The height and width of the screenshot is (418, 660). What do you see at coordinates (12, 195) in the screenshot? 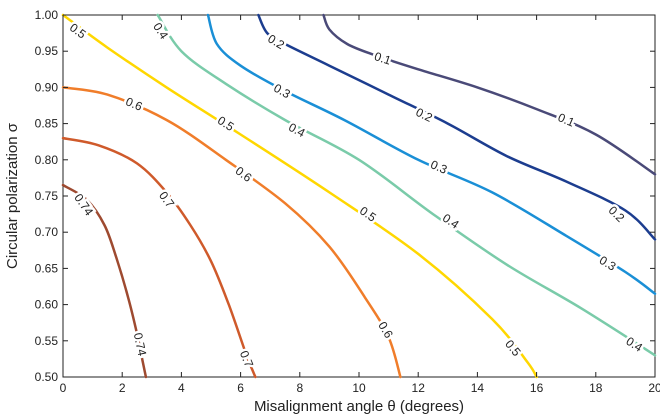
I see `y-axis-label: Circular polarization σ` at bounding box center [12, 195].